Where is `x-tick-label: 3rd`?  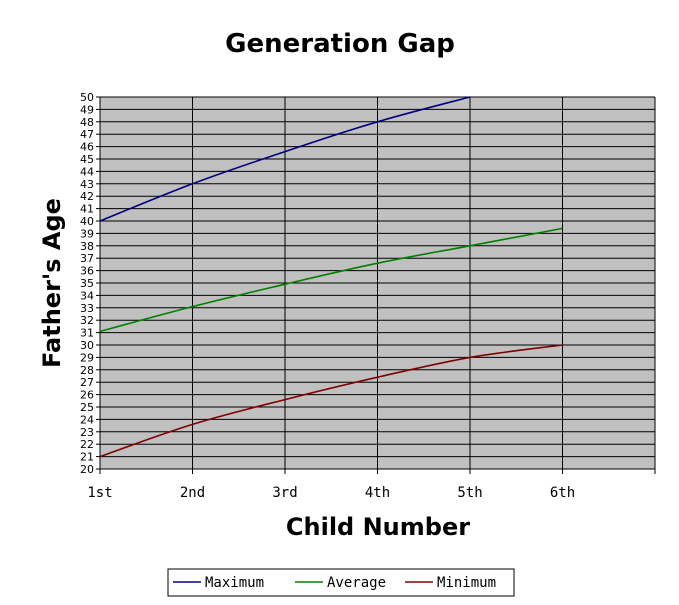
x-tick-label: 3rd is located at coordinates (284, 493).